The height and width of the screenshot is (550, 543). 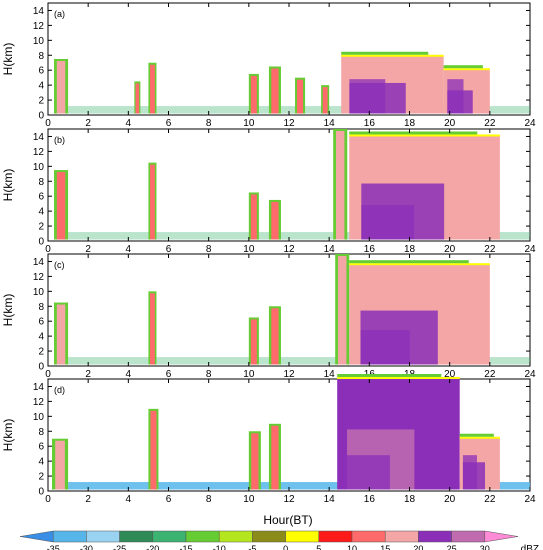 I want to click on colorbar-tick-label: 15, so click(x=385, y=547).